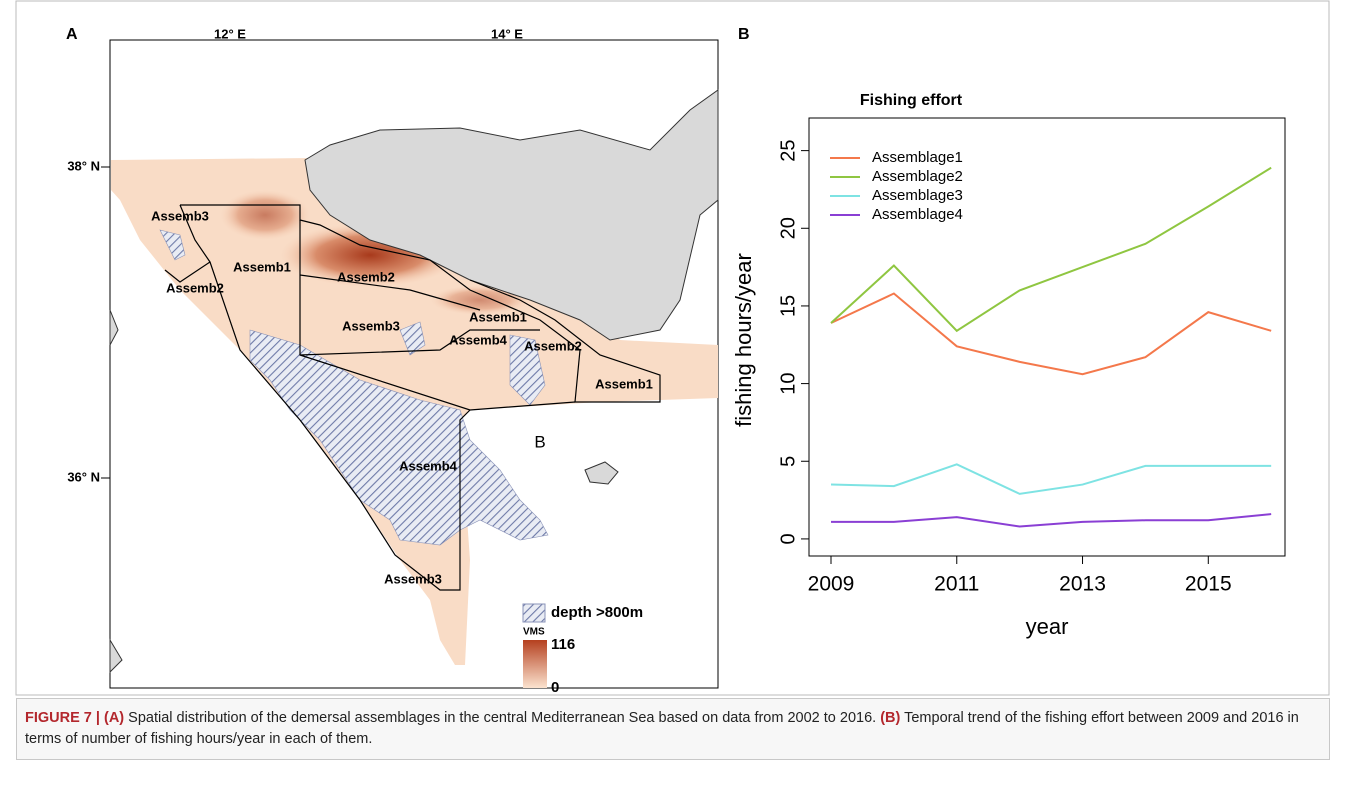 Image resolution: width=1346 pixels, height=794 pixels. What do you see at coordinates (83, 165) in the screenshot?
I see `lat-label: 38° N` at bounding box center [83, 165].